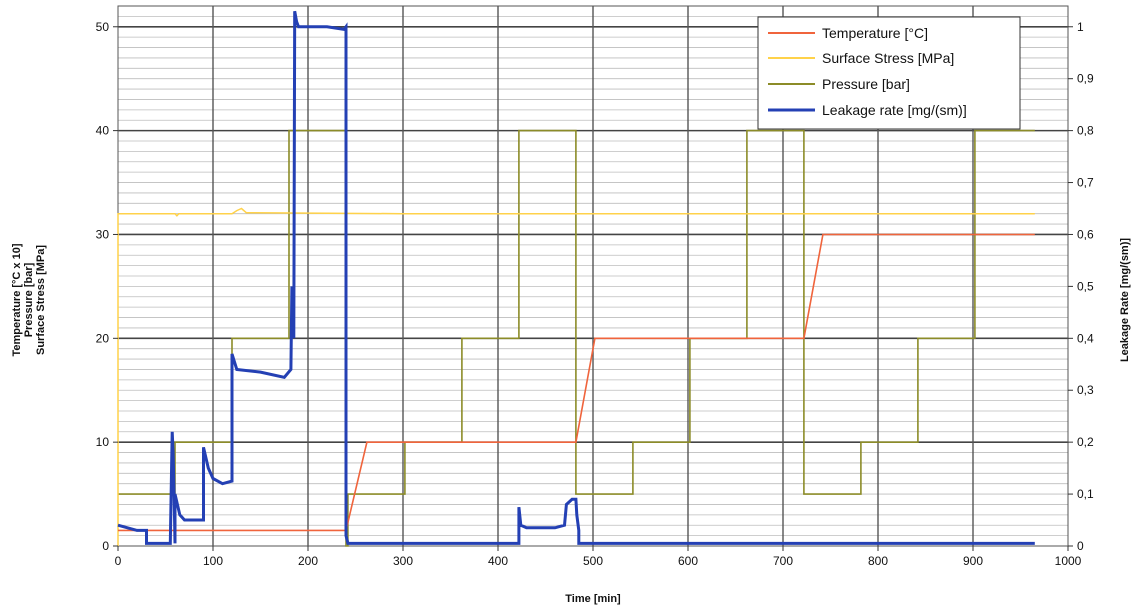  Describe the element at coordinates (17, 299) in the screenshot. I see `left-axis-title-line-1: Temperature [°C x 10]` at that location.